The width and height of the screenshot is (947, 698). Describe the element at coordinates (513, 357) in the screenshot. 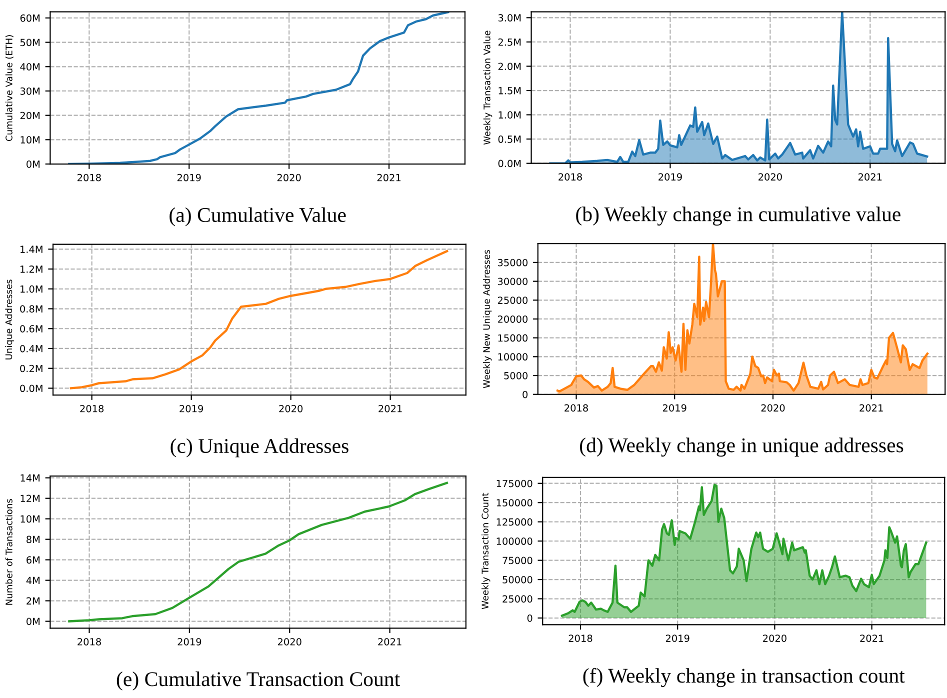

I see `y-tick-label: 10000` at that location.